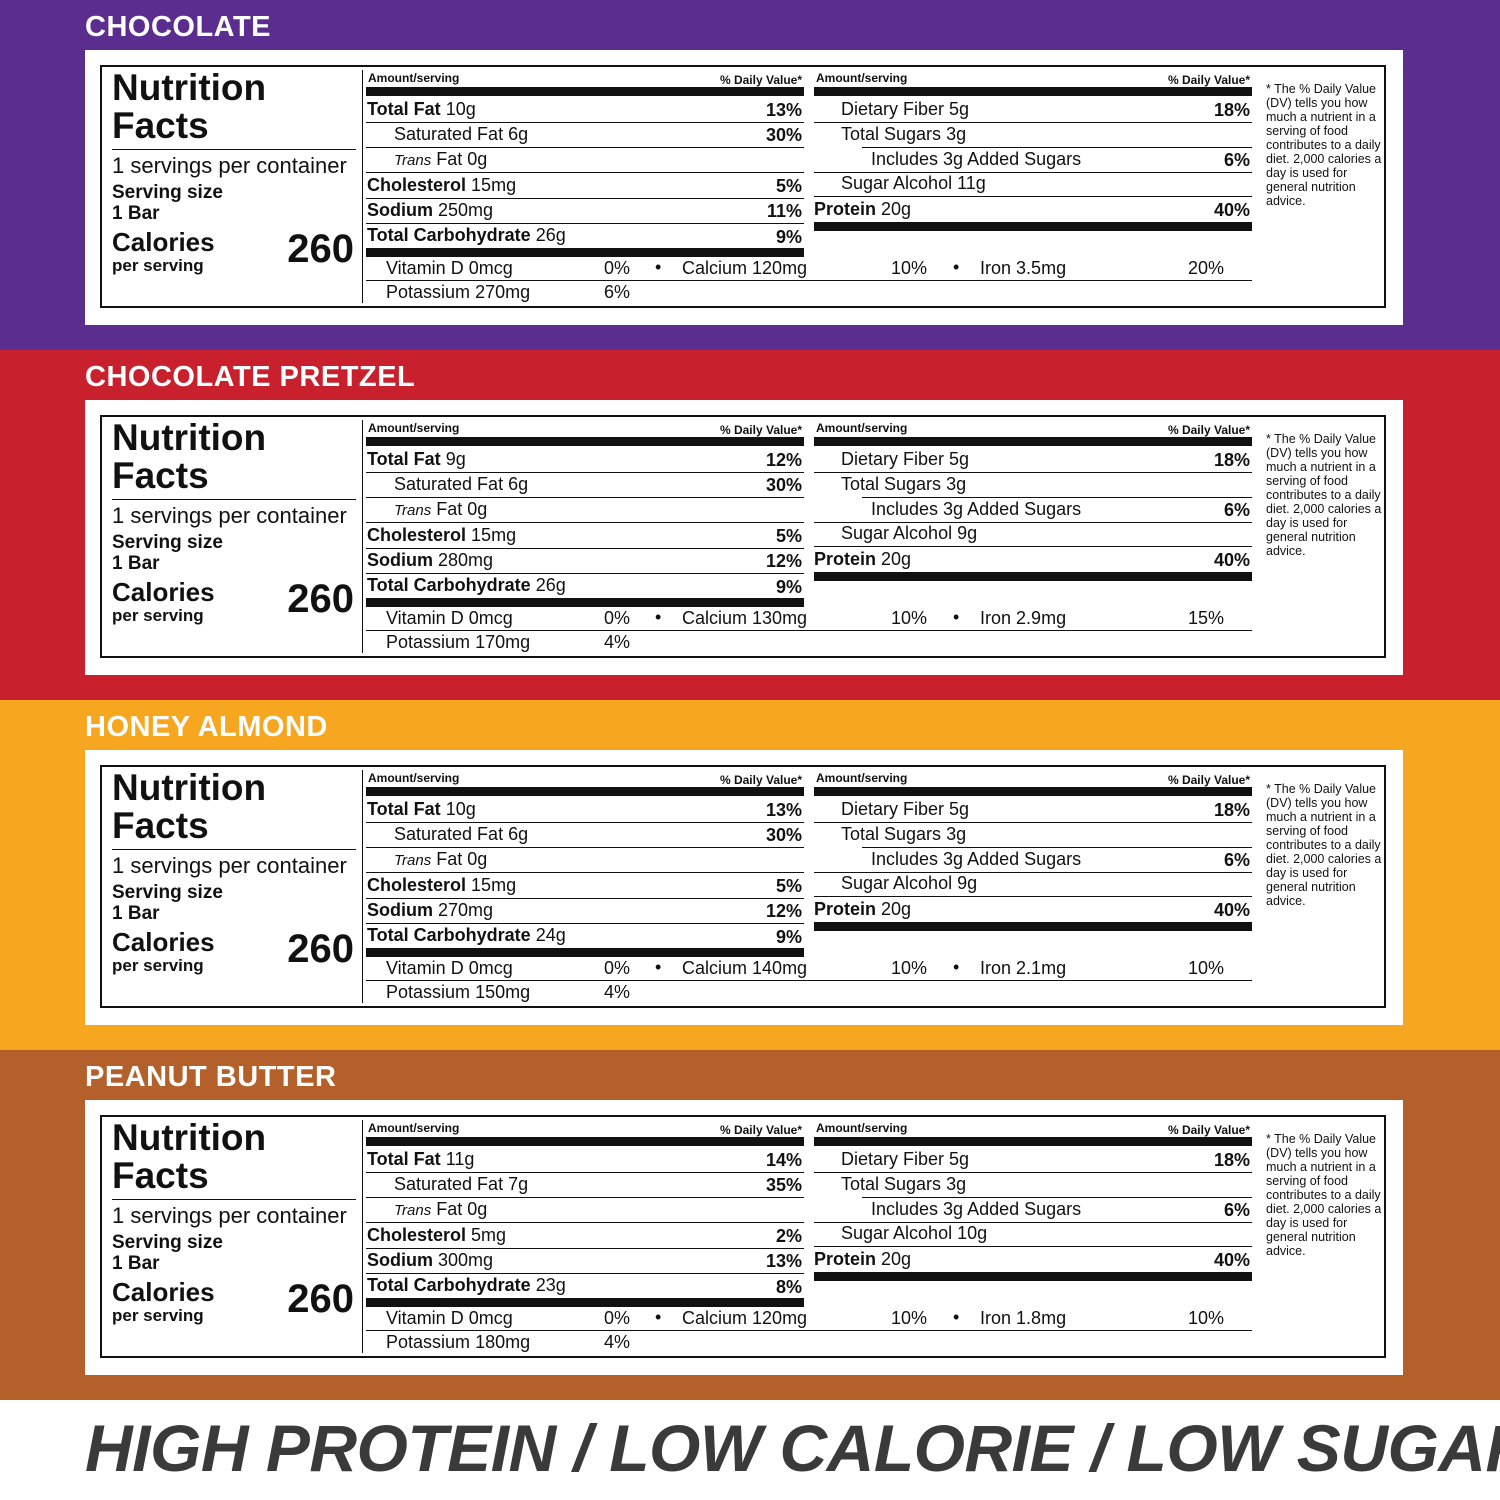  What do you see at coordinates (914, 1233) in the screenshot?
I see `sugar-alcohol-row: Sugar Alcohol 10g` at bounding box center [914, 1233].